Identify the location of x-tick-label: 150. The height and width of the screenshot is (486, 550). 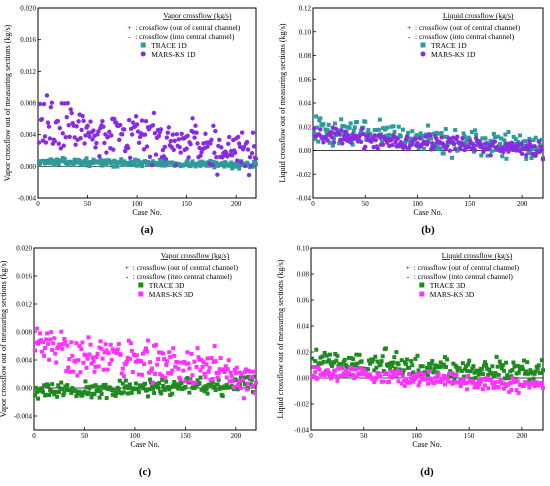
(470, 204).